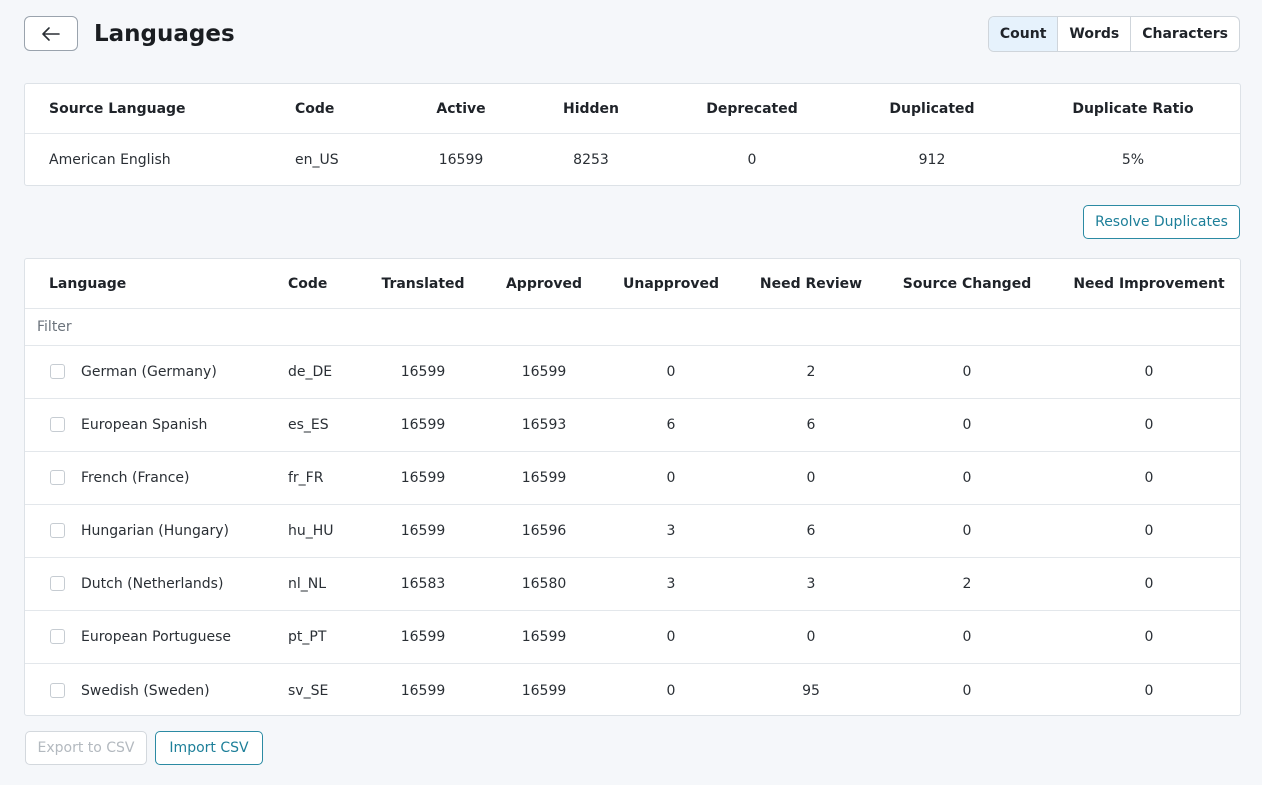 This screenshot has width=1262, height=785. I want to click on metric-toggle: Count Words Characters, so click(1113, 34).